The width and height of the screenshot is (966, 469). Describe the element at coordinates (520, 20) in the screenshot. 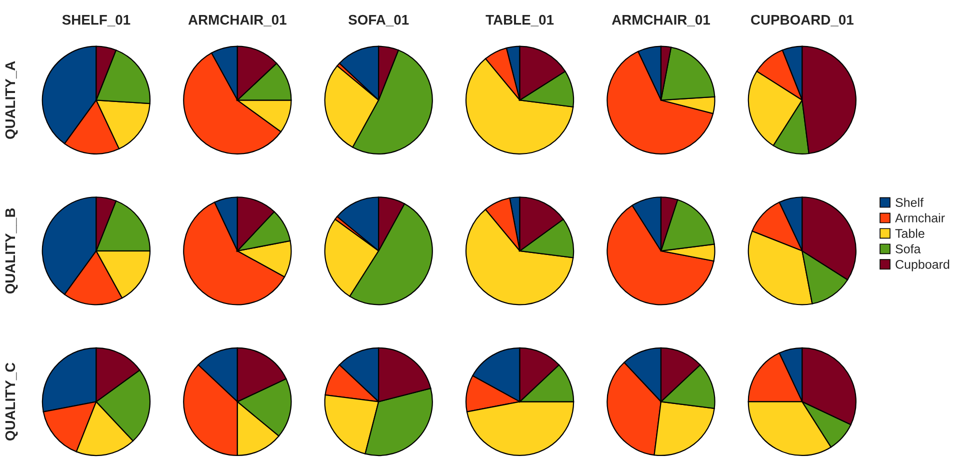

I see `chart-title: TABLE_01` at that location.